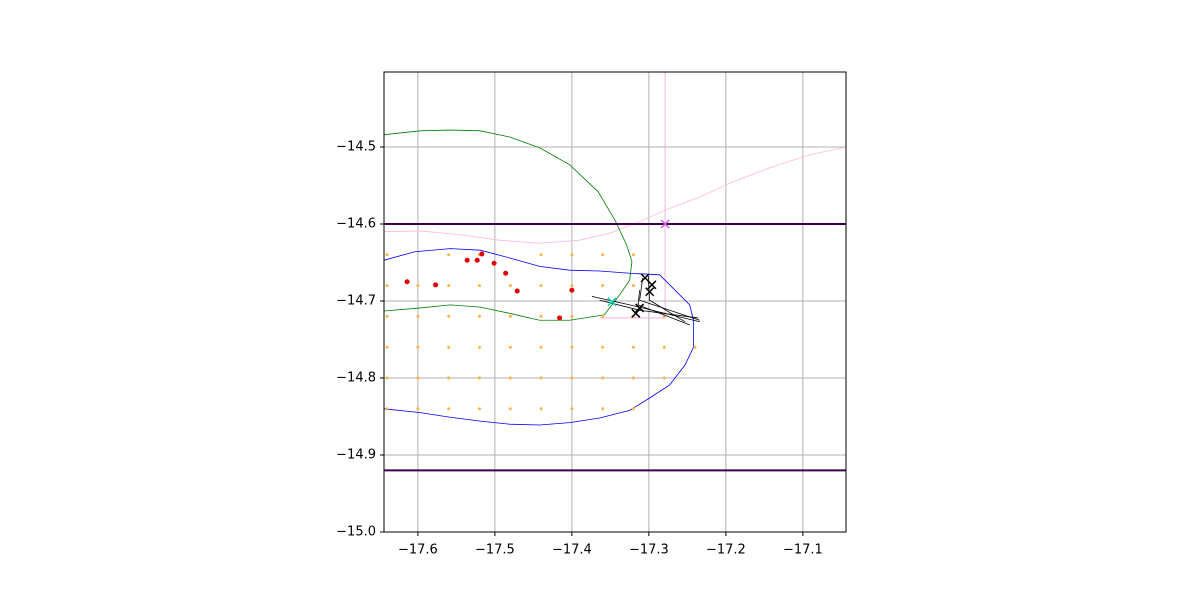 The image size is (1200, 604). I want to click on x-tick-label: −17.1, so click(803, 550).